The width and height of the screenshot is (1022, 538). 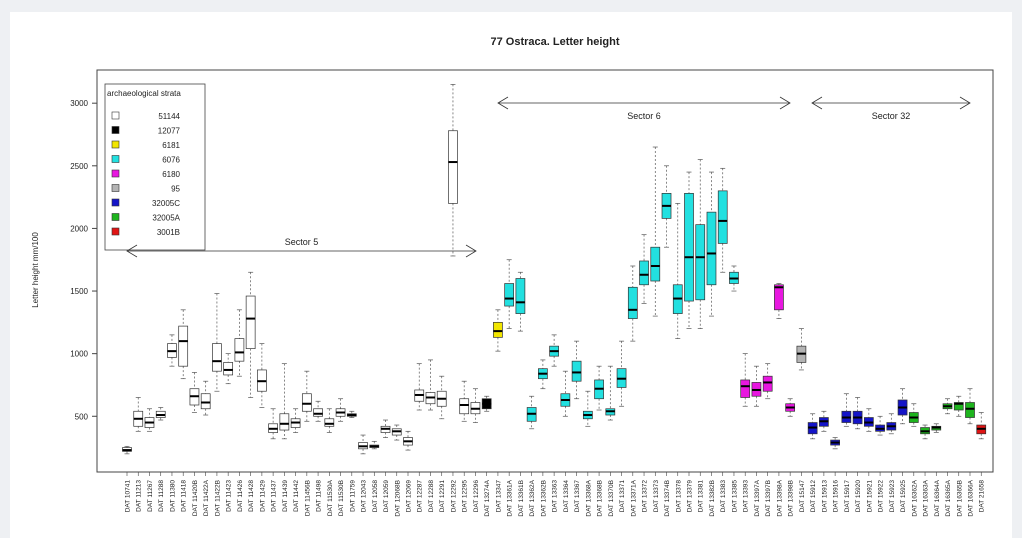 I want to click on x-tick-label: DAT 16366A, so click(x=971, y=497).